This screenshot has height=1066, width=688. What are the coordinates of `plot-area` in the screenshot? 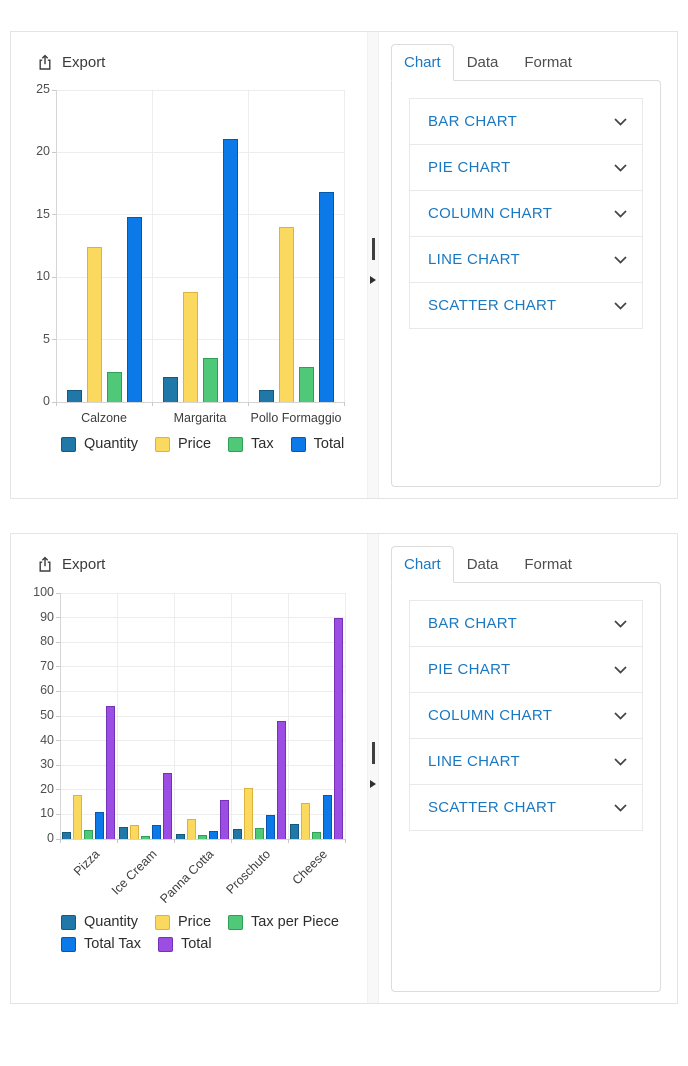 It's located at (202, 716).